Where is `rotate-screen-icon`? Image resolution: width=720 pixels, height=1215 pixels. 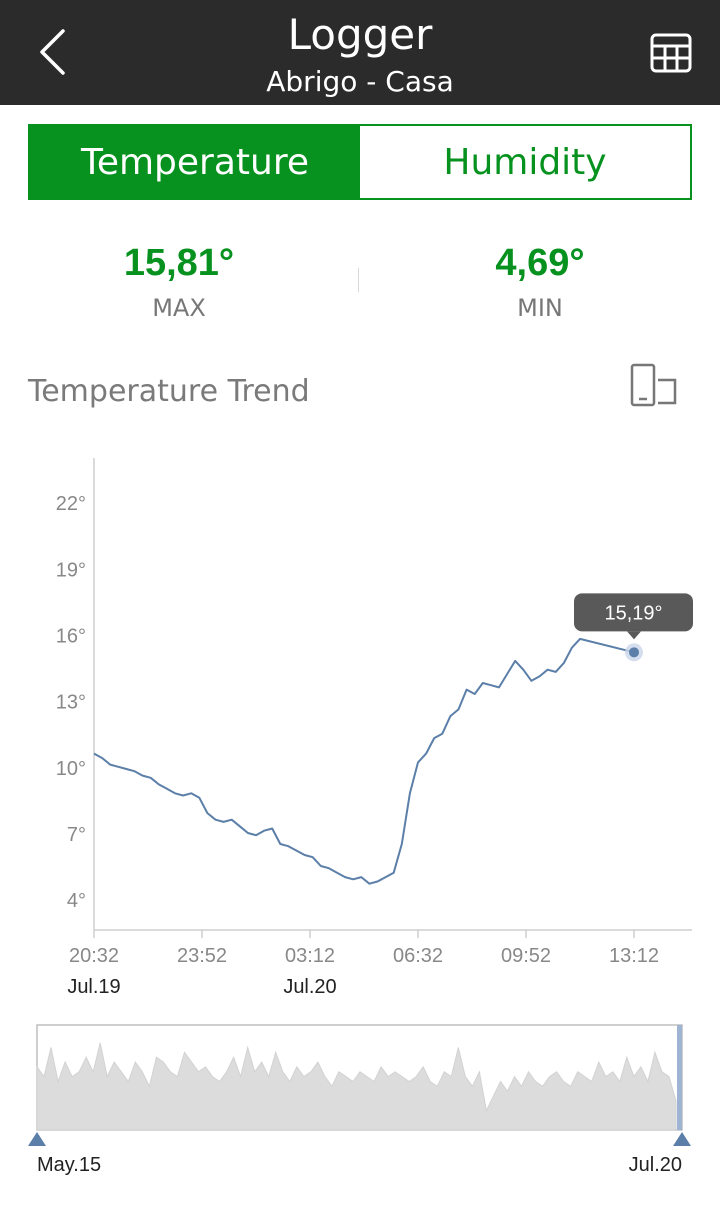 rotate-screen-icon is located at coordinates (653, 385).